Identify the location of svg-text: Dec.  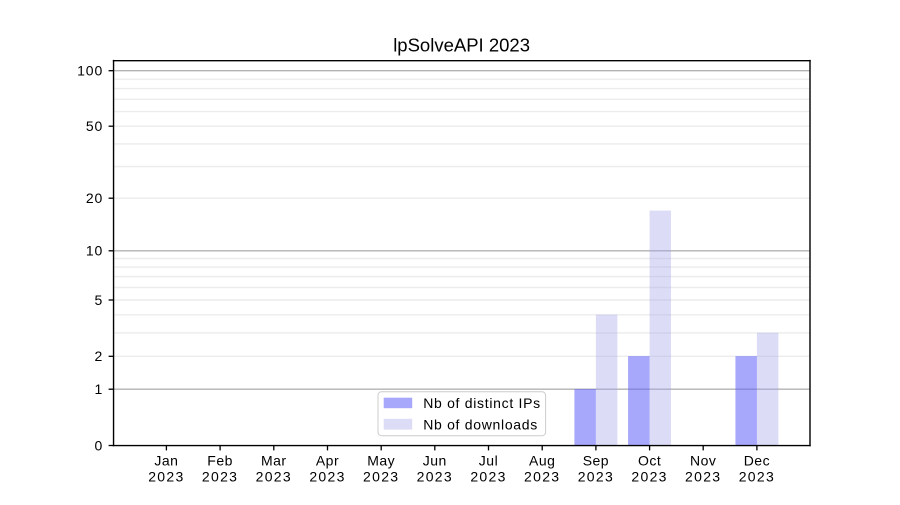
(757, 461).